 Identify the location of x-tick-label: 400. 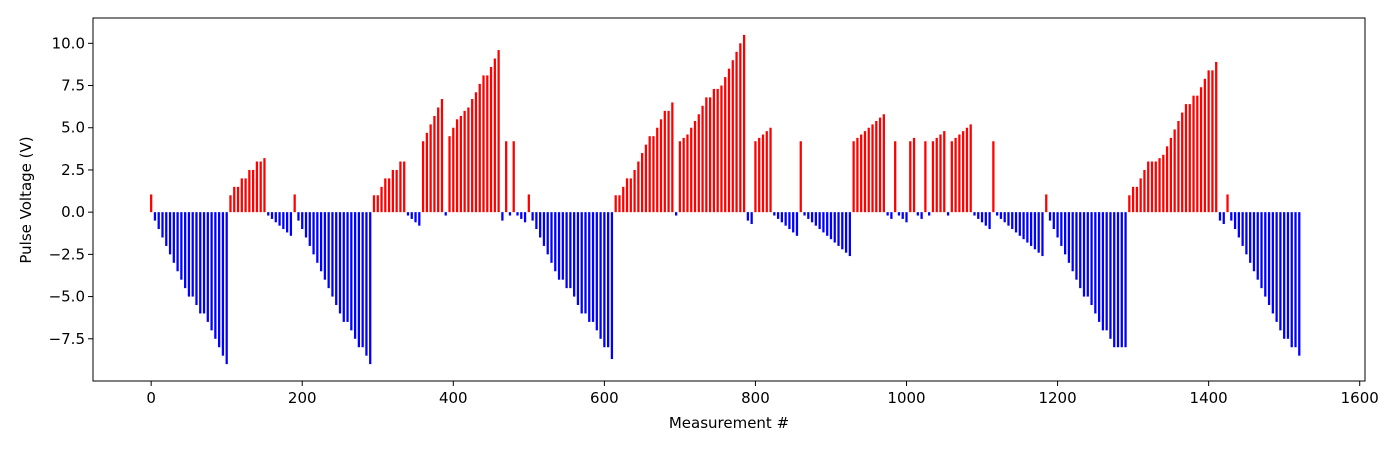
(453, 398).